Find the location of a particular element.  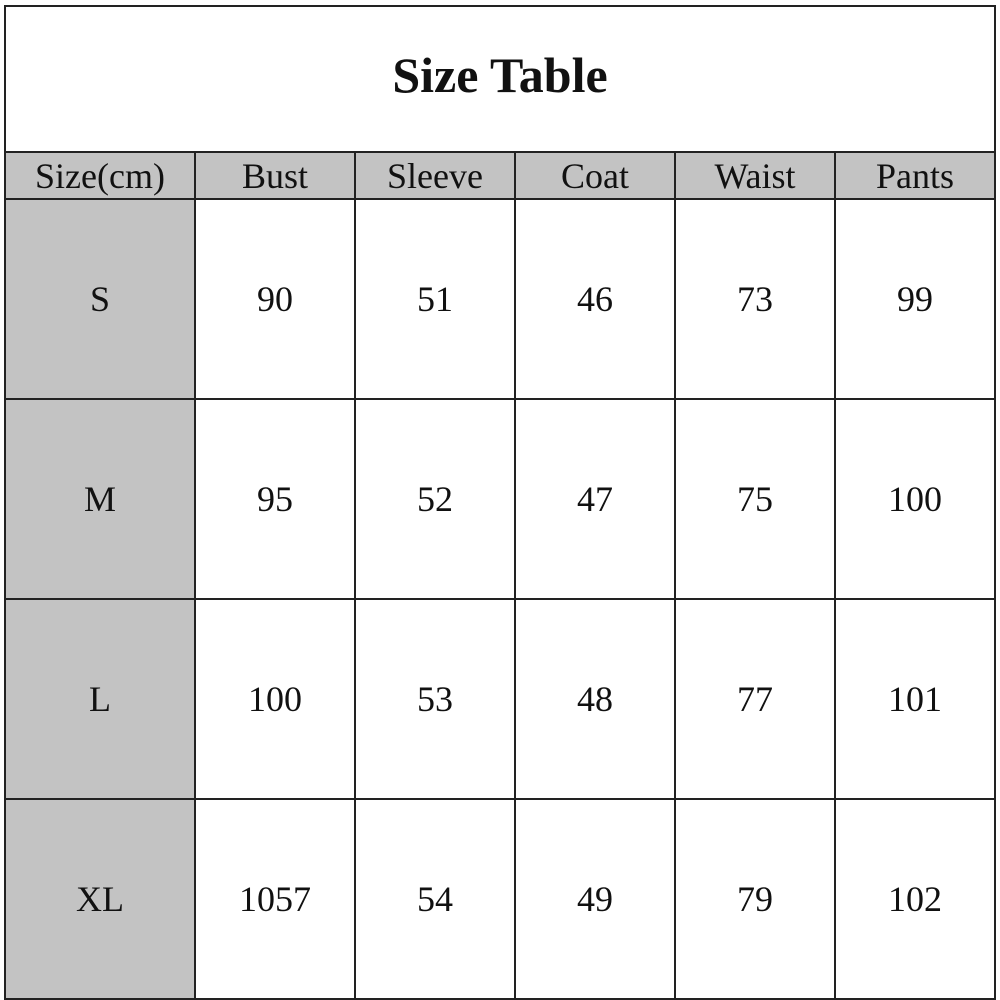

bust-cell: 90 is located at coordinates (275, 299).